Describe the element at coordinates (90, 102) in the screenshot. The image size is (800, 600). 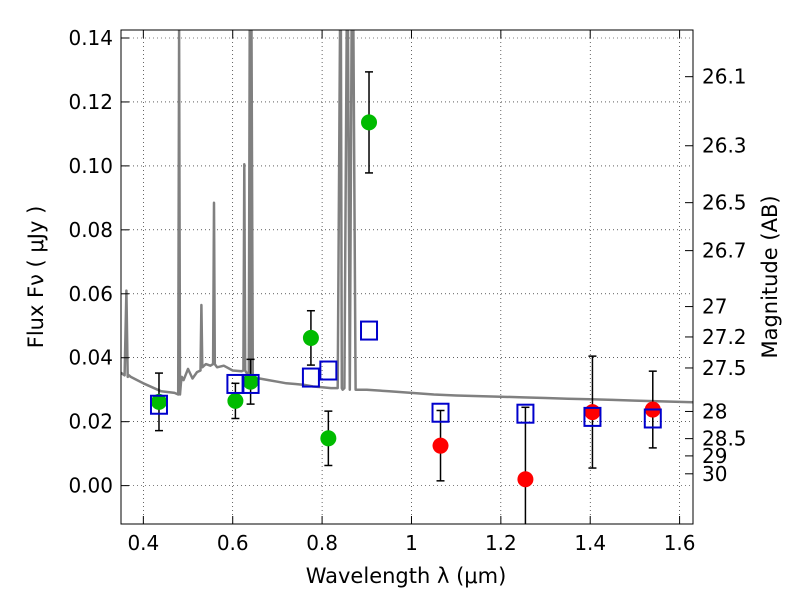
I see `y-tick-label: 0.12` at that location.